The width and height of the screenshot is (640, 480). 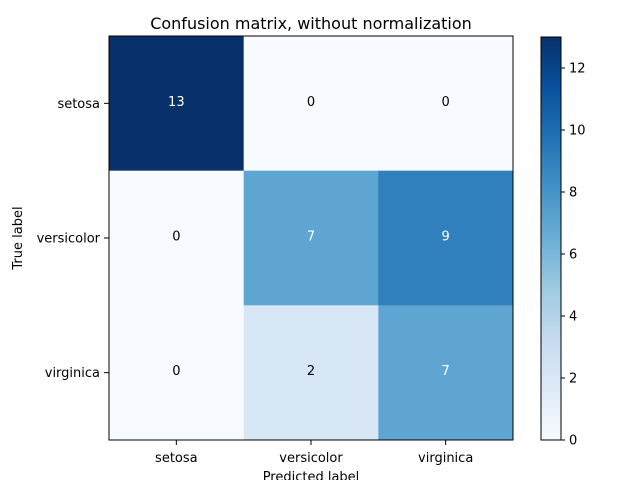 I want to click on y-tick-label: virginica, so click(x=72, y=373).